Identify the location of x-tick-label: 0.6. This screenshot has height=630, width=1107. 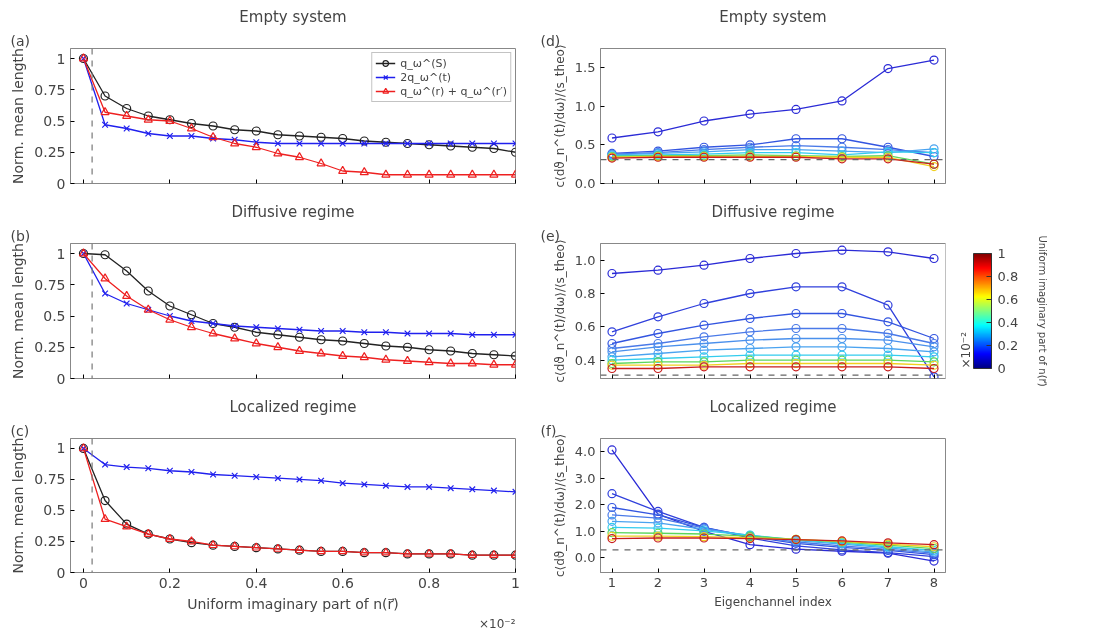
(342, 582).